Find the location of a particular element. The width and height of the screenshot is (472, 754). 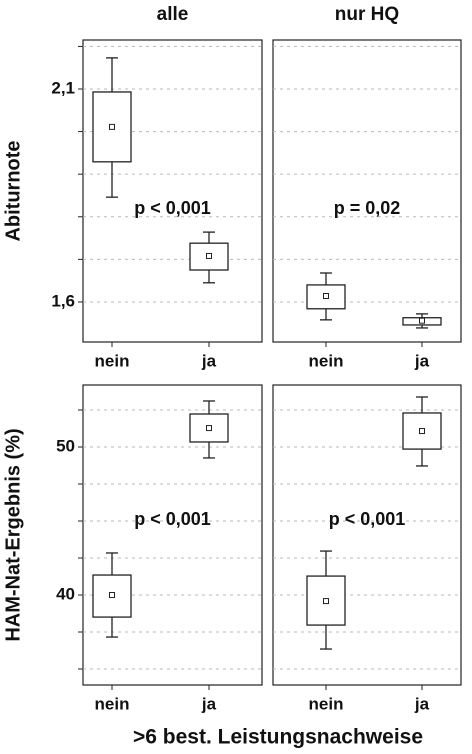

y-tick-label: 50 is located at coordinates (65, 445).